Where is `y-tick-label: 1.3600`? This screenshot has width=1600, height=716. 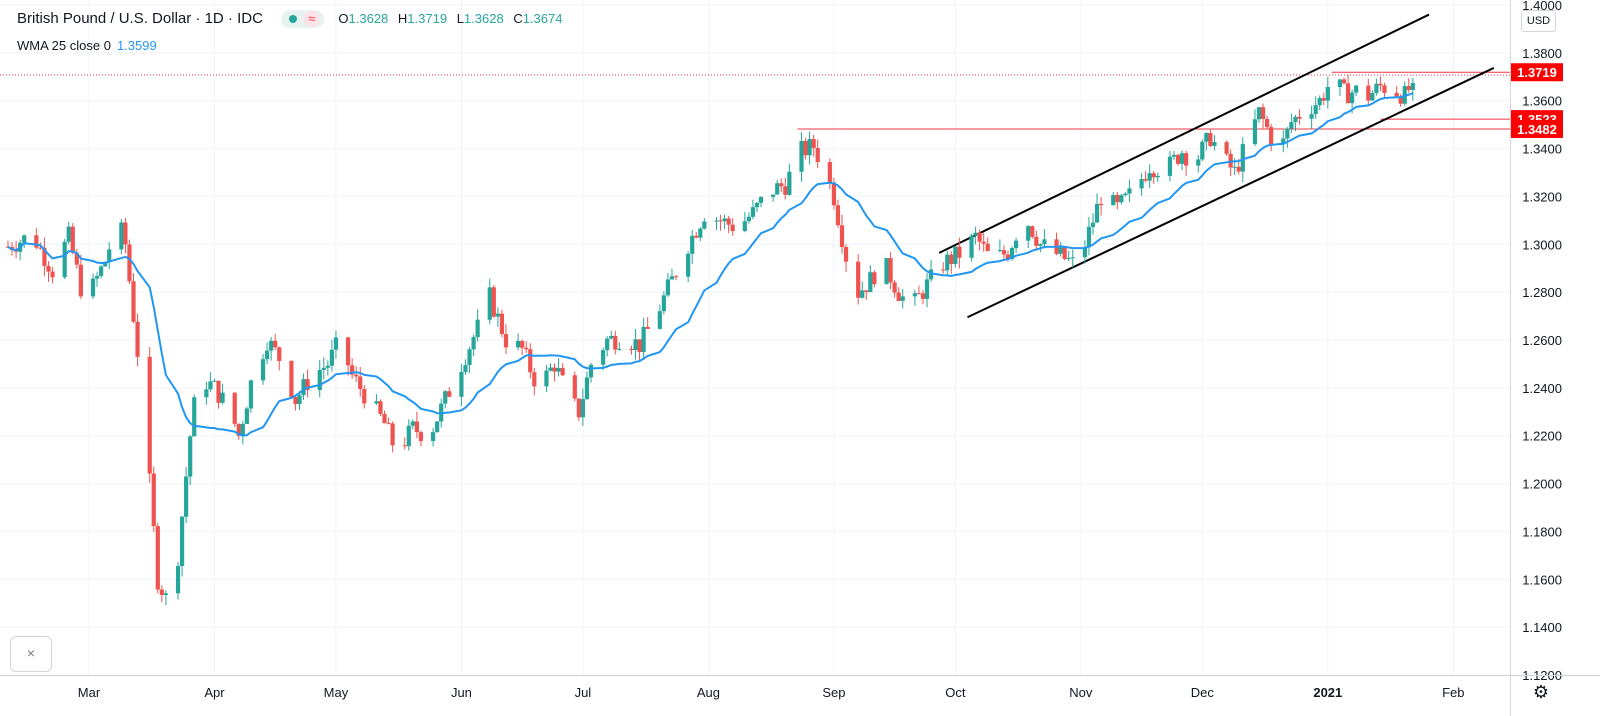
y-tick-label: 1.3600 is located at coordinates (1542, 101).